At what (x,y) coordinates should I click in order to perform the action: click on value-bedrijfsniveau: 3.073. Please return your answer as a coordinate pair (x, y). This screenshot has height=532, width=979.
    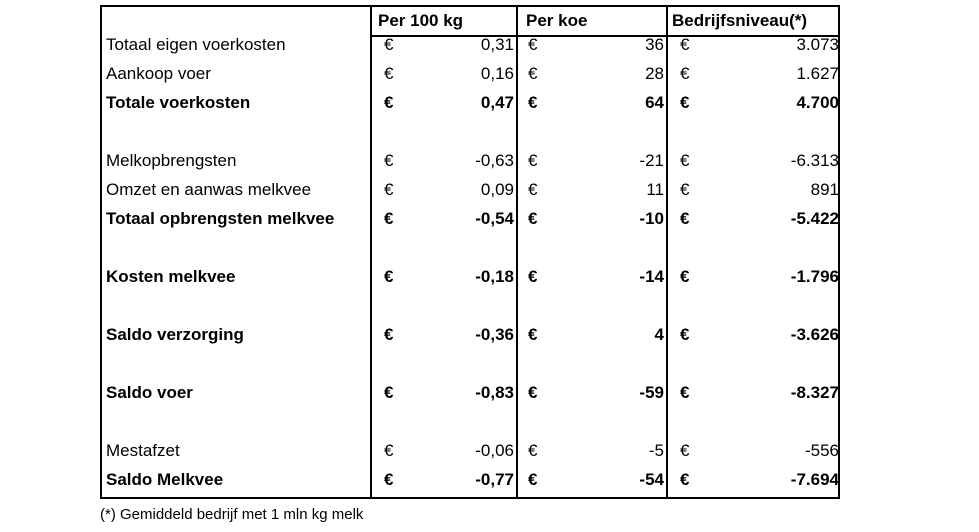
    Looking at the image, I should click on (817, 44).